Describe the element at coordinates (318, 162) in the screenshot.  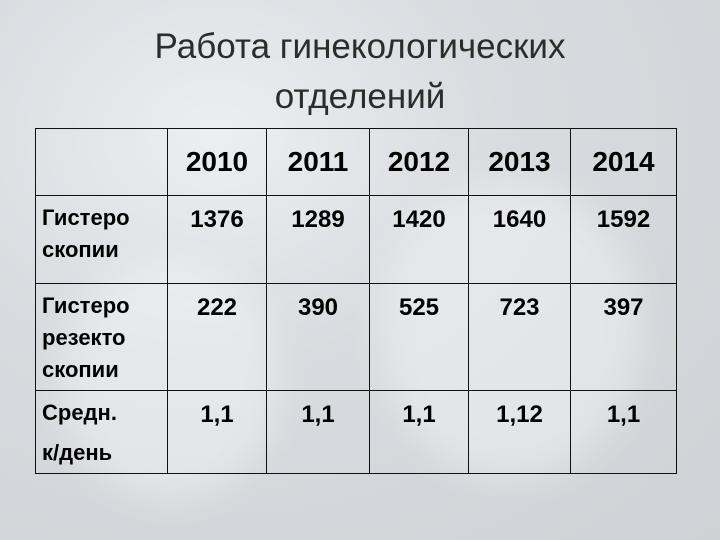
I see `column-header: 2011` at that location.